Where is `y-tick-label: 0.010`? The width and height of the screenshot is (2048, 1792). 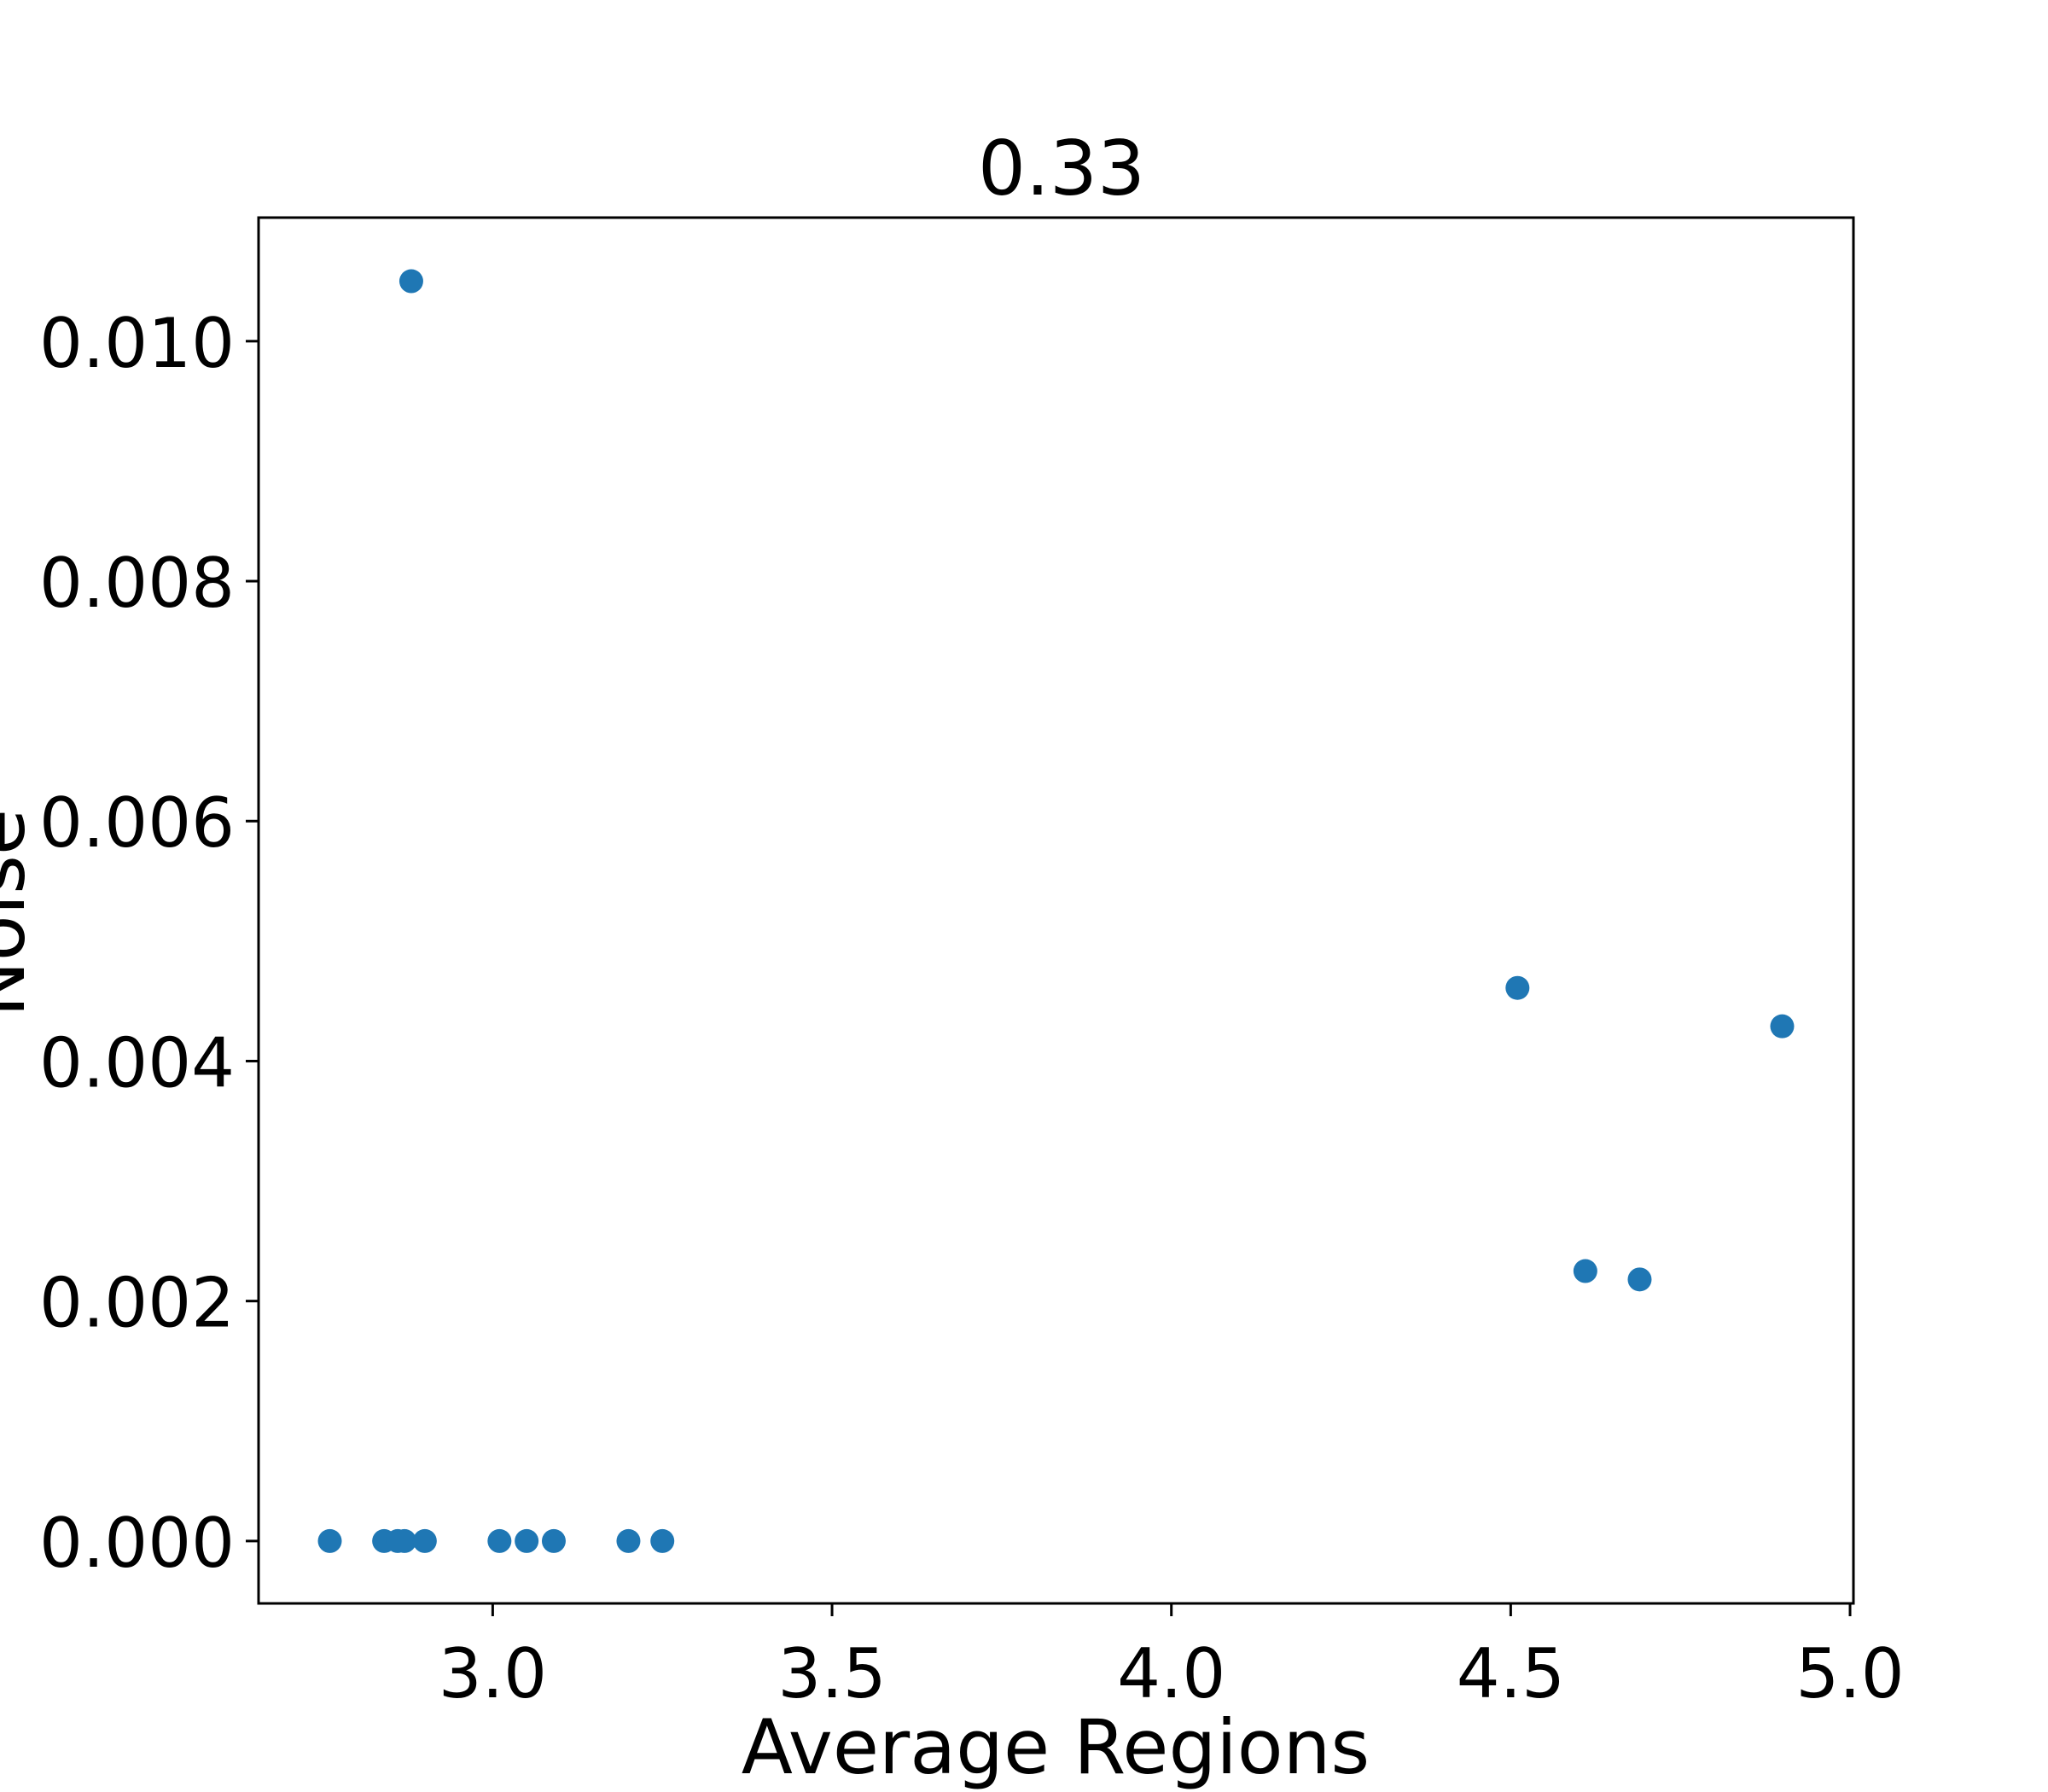 y-tick-label: 0.010 is located at coordinates (137, 343).